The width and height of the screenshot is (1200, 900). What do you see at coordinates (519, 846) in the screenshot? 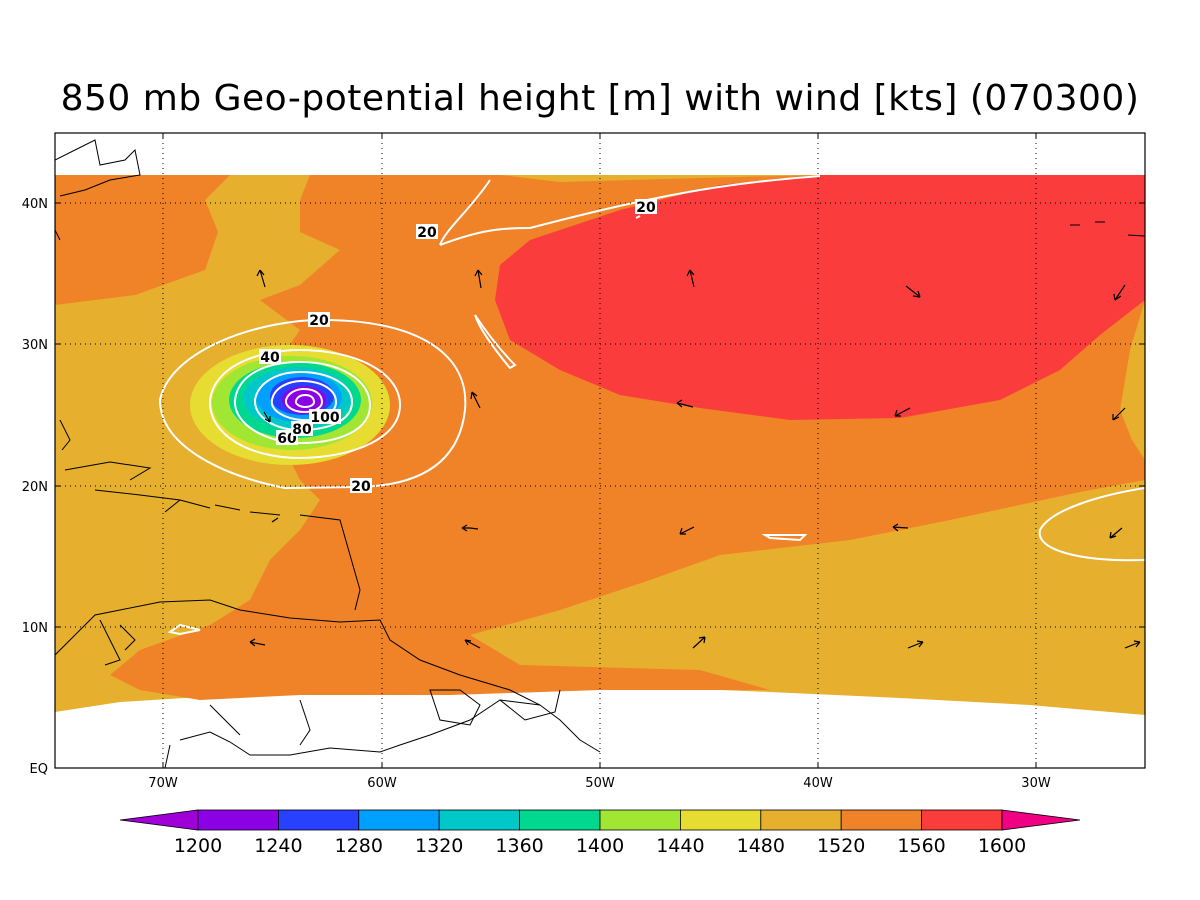
I see `colorbar-label: 1360` at bounding box center [519, 846].